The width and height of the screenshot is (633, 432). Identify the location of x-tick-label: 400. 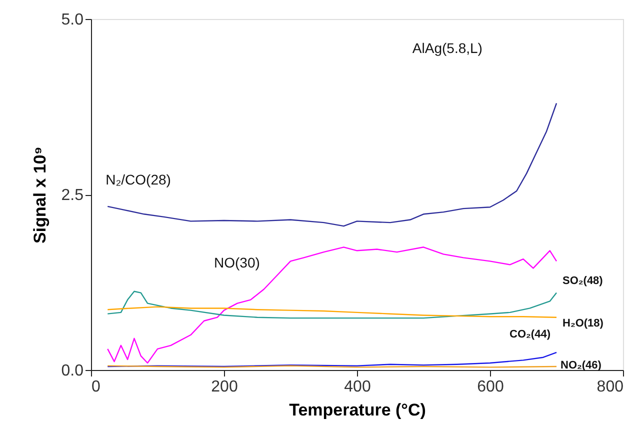
(357, 387).